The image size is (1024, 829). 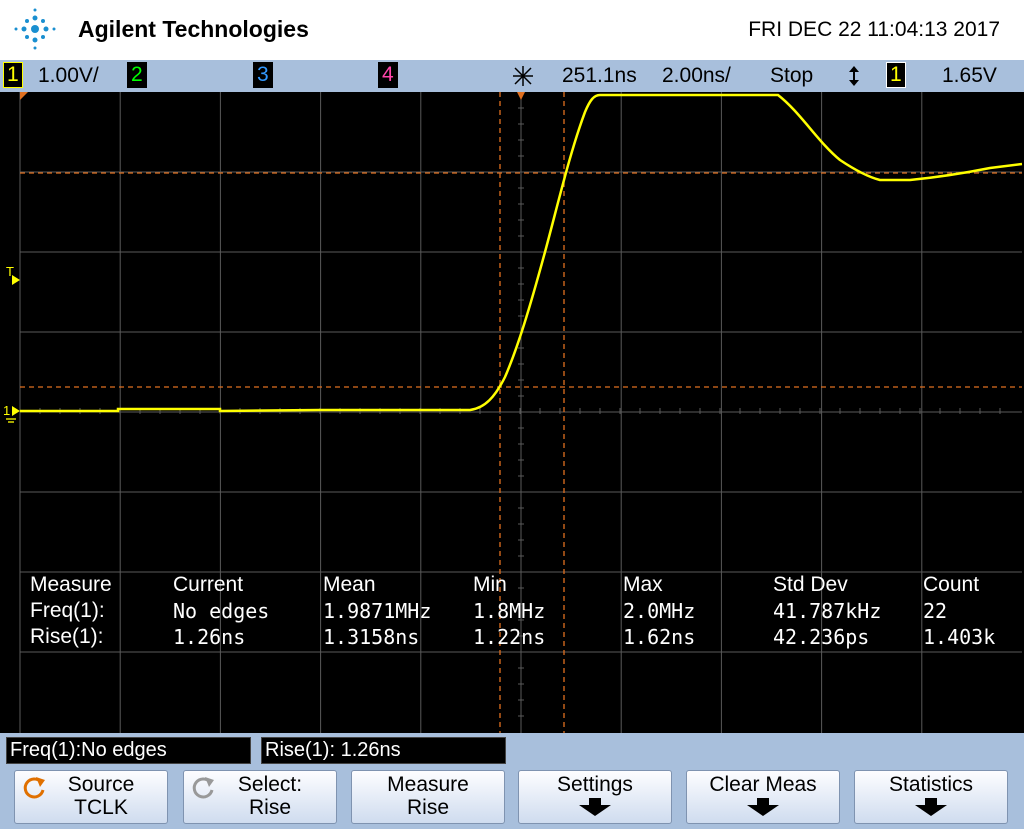 I want to click on measurement-value: 1.9871MHz, so click(x=377, y=611).